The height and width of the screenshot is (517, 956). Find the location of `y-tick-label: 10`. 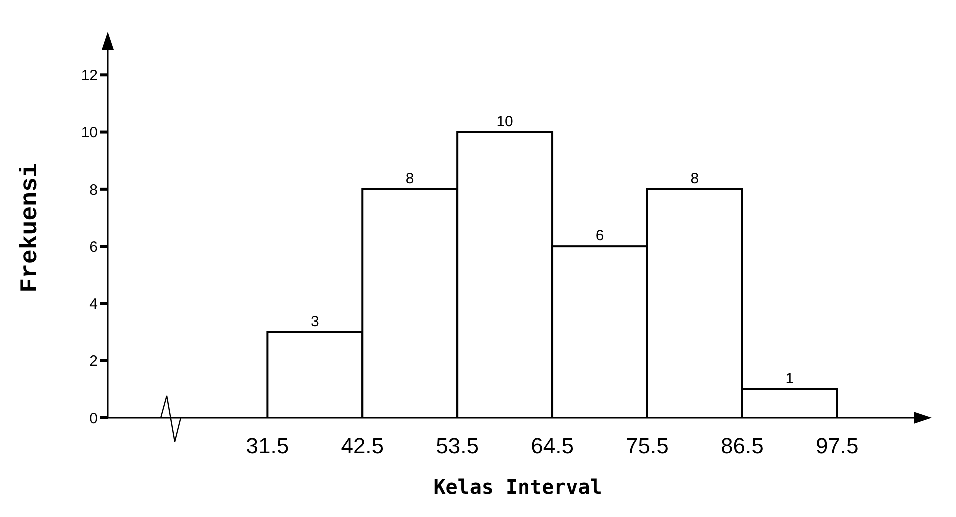

y-tick-label: 10 is located at coordinates (89, 133).